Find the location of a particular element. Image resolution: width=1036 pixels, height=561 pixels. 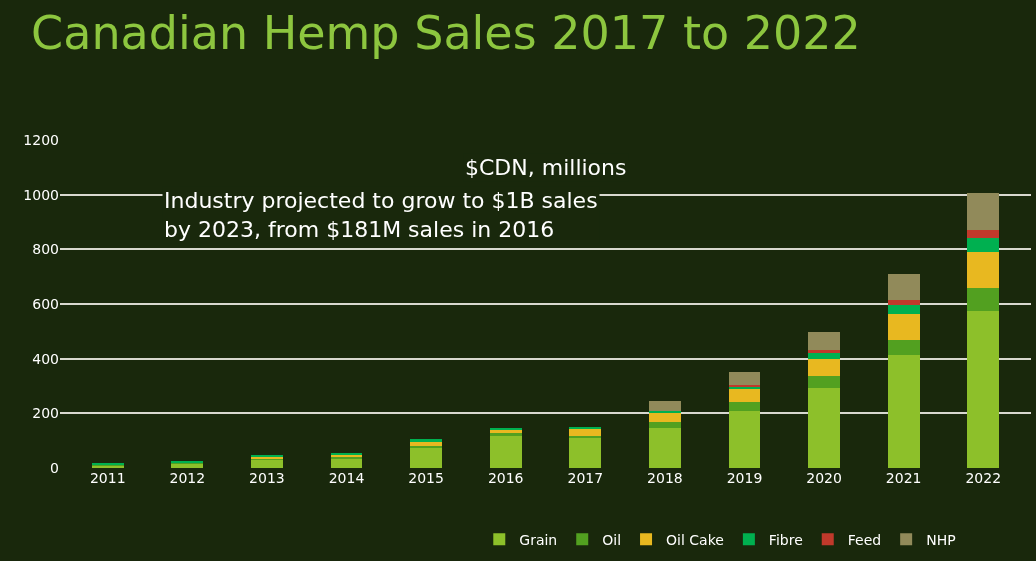

x-tick-label: 2012 is located at coordinates (187, 478).